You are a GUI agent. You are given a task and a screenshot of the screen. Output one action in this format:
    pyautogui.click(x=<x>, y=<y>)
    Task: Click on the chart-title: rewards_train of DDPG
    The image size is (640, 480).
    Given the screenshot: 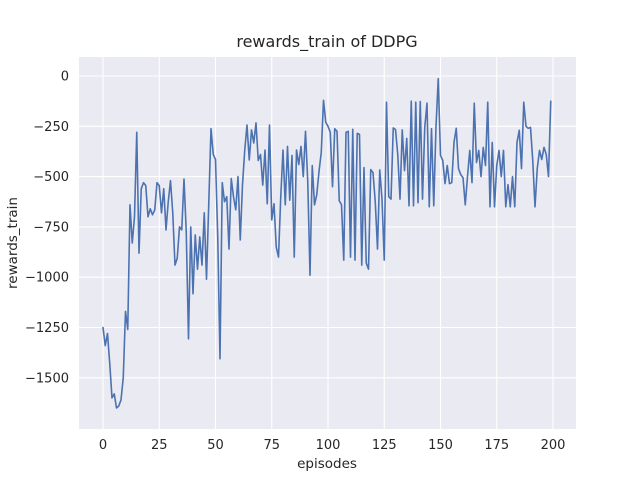 What is the action you would take?
    pyautogui.click(x=326, y=42)
    